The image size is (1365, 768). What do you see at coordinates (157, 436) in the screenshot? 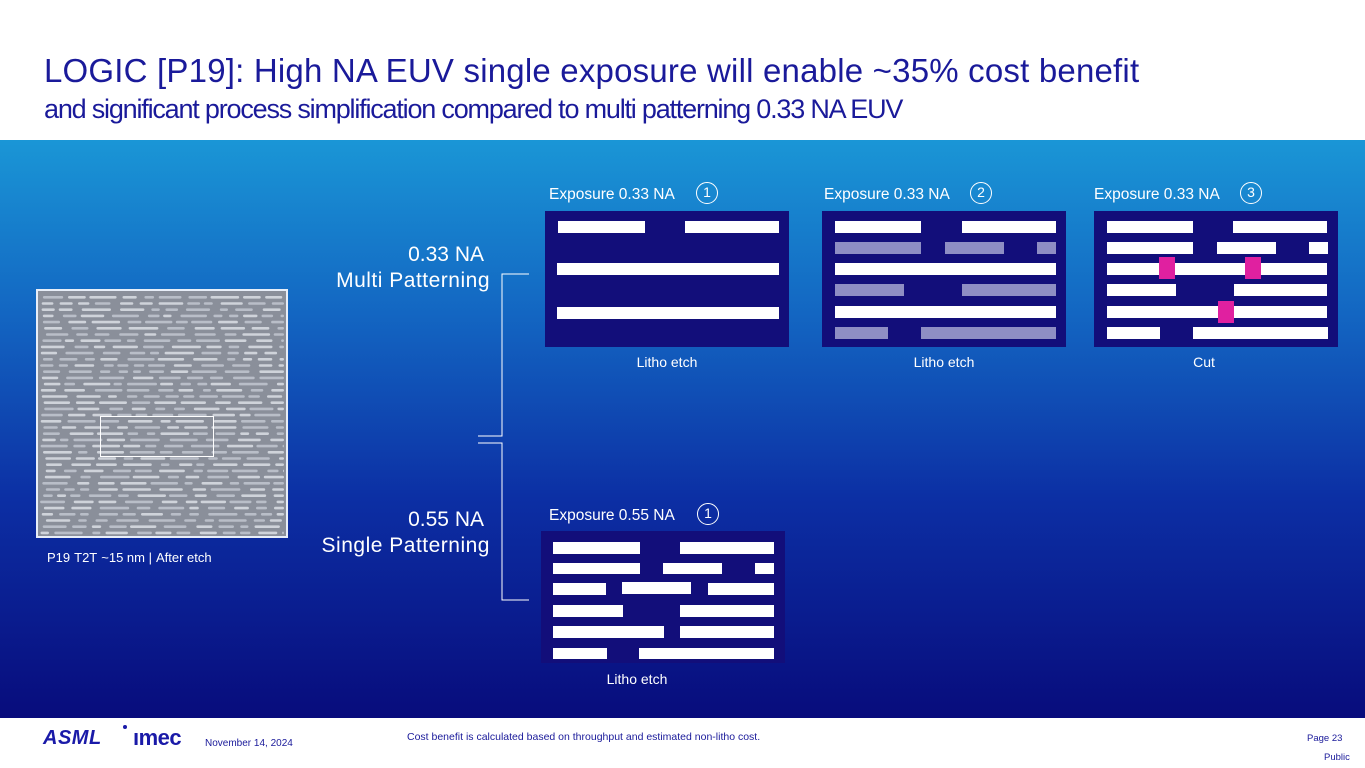
I see `zoom-region-box` at bounding box center [157, 436].